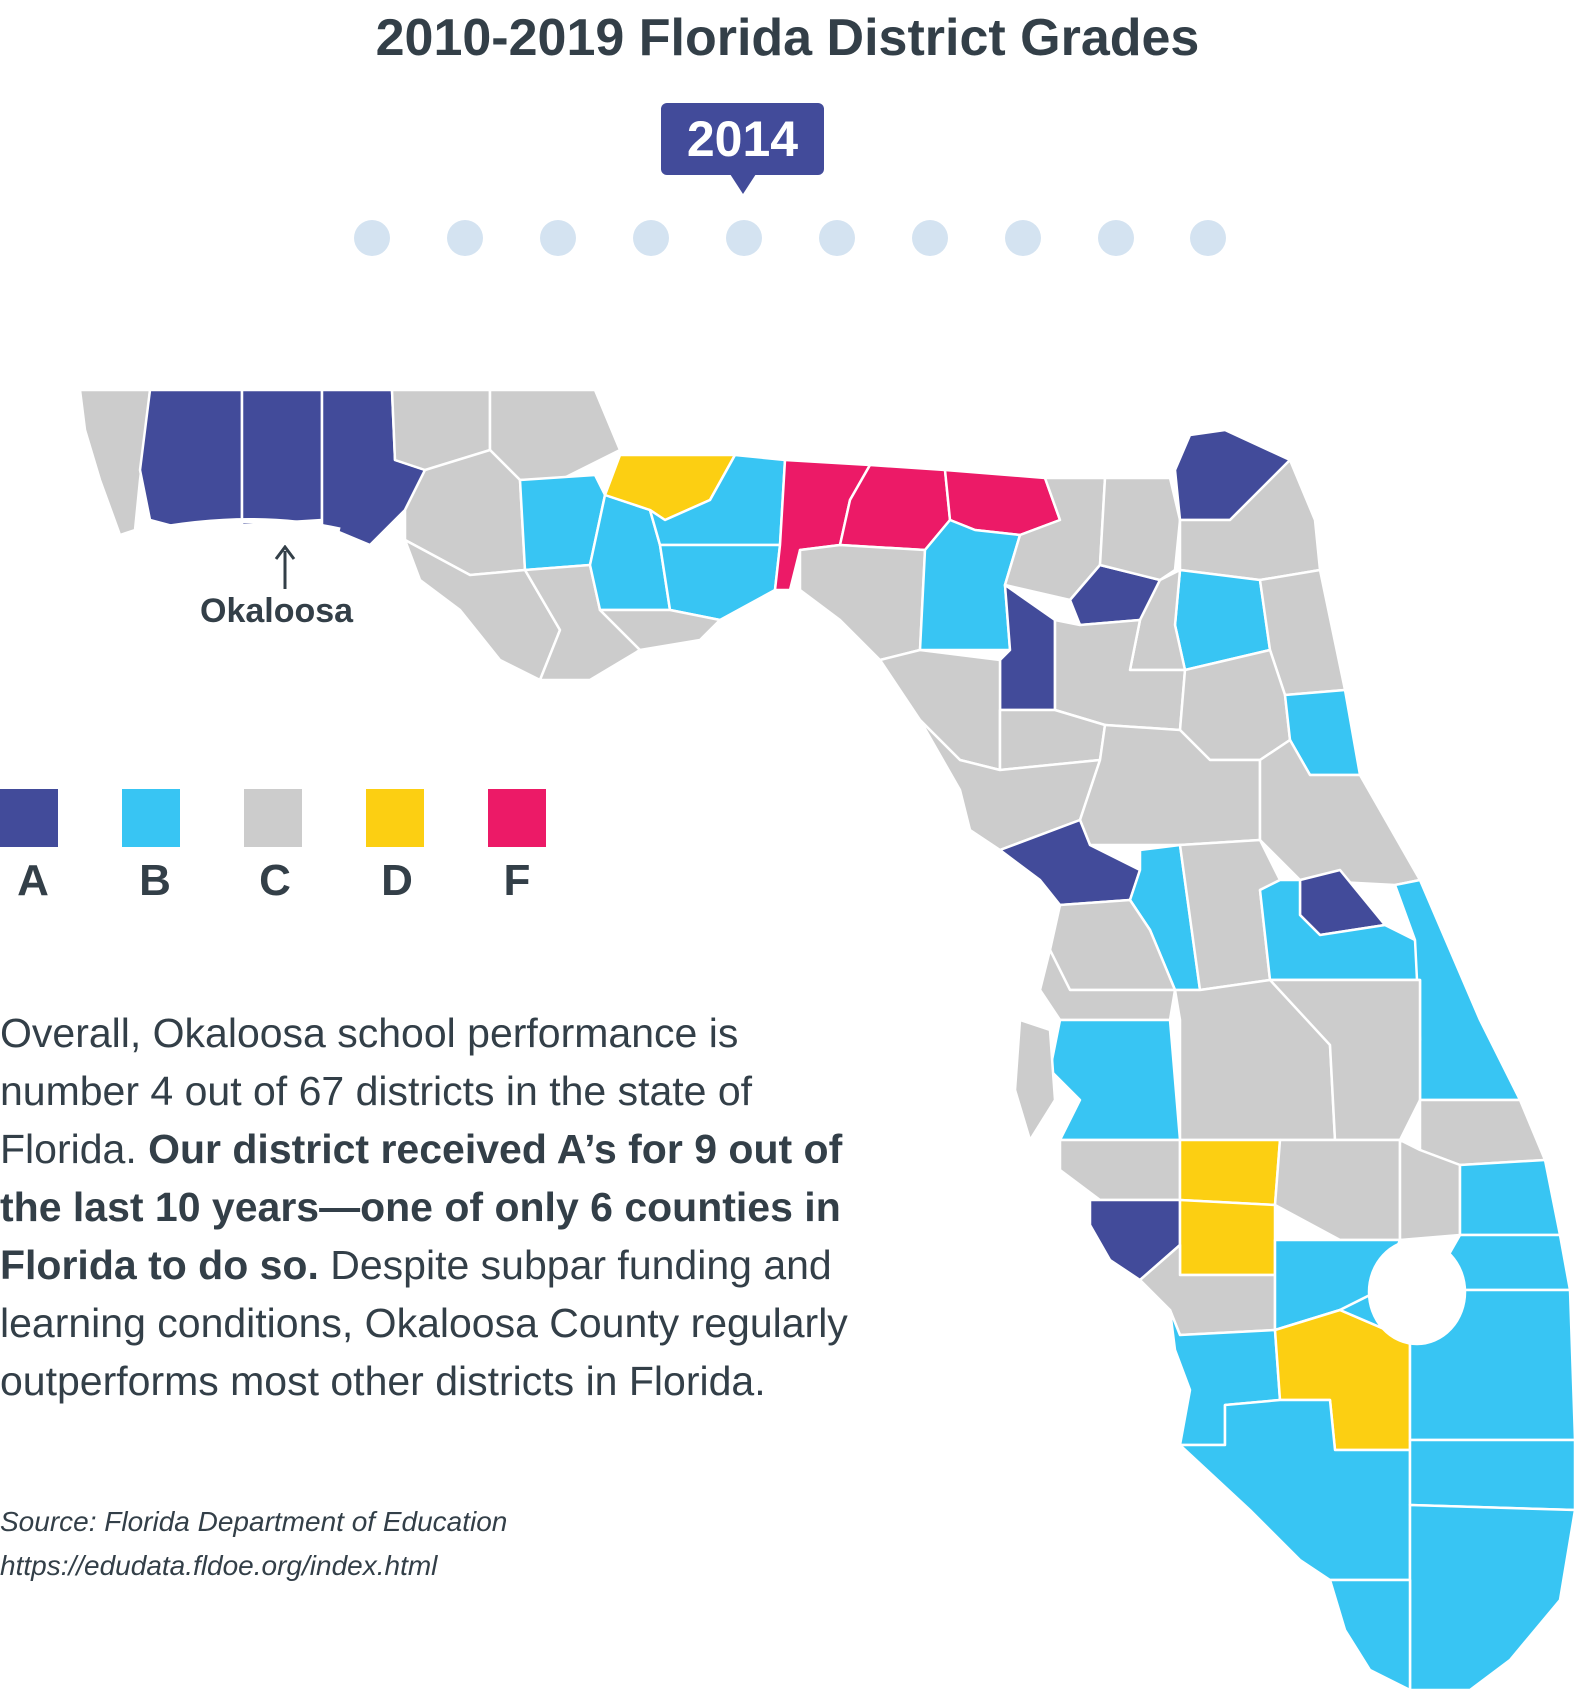 This screenshot has height=1697, width=1575. What do you see at coordinates (275, 880) in the screenshot?
I see `legend-label-c: C` at bounding box center [275, 880].